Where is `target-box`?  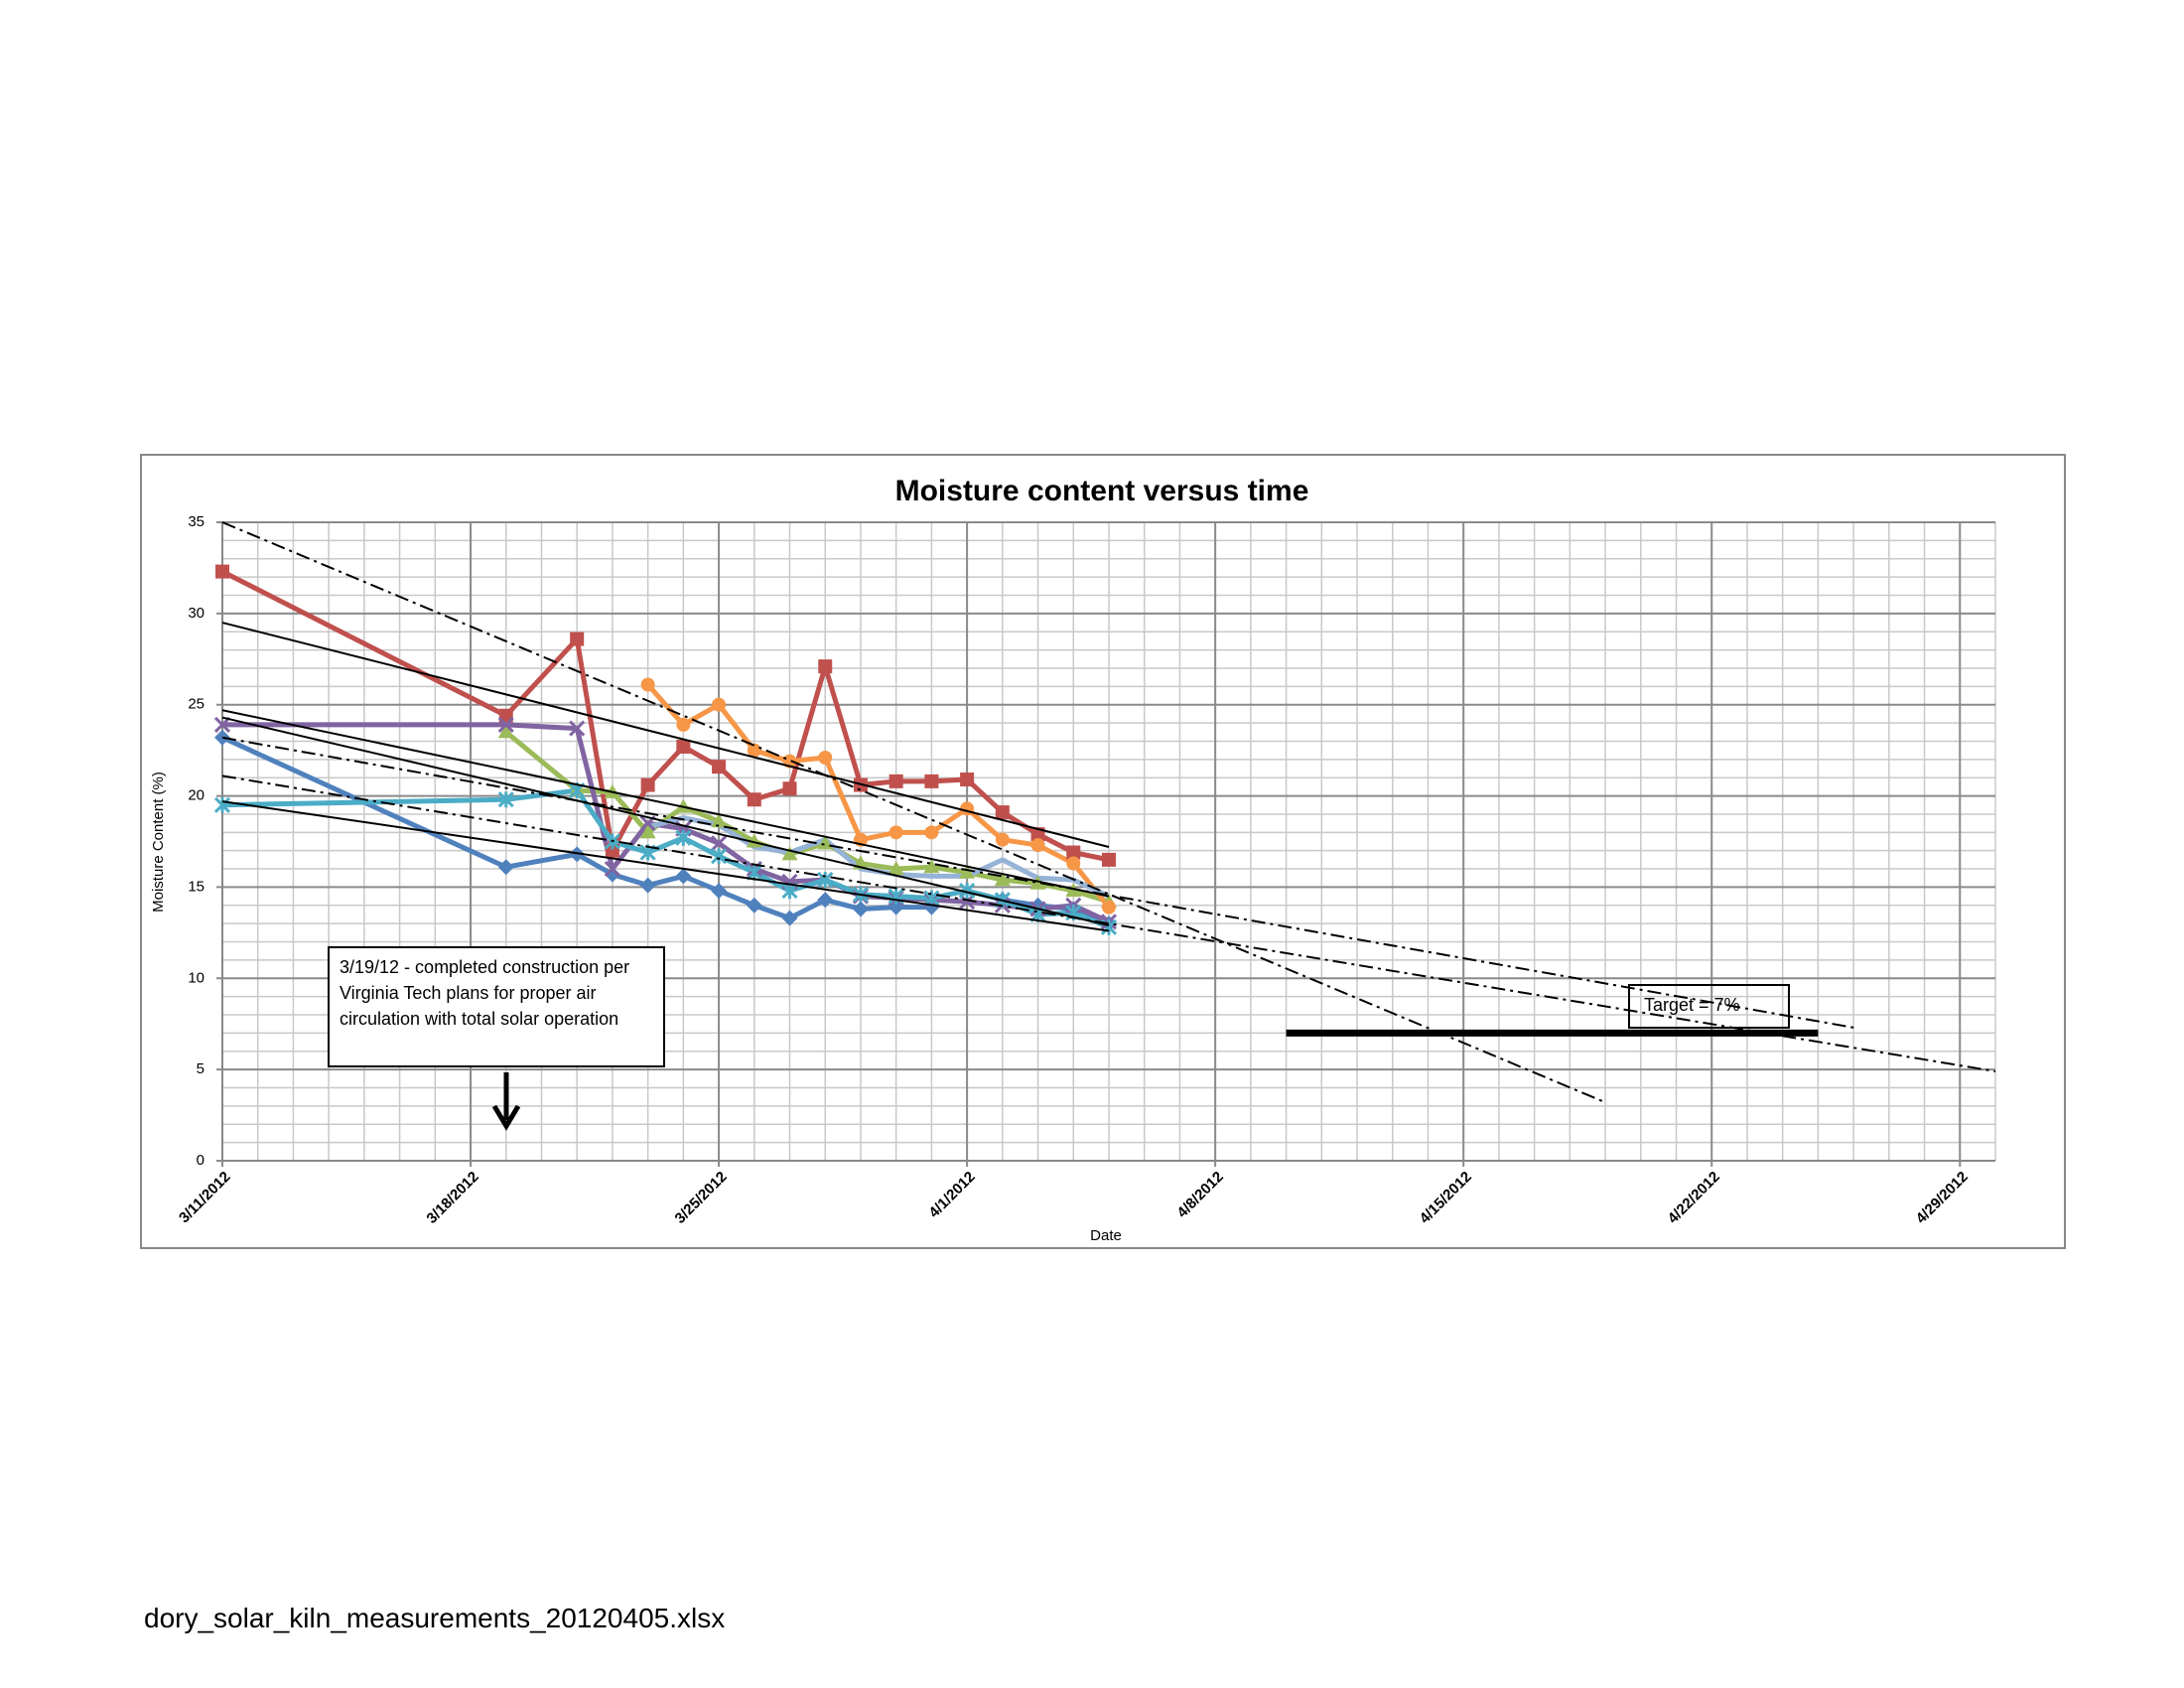 target-box is located at coordinates (1709, 1006).